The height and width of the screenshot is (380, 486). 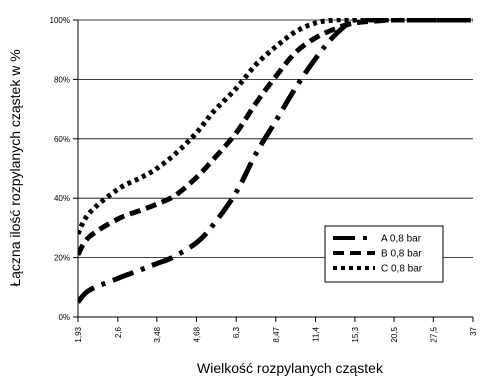 What do you see at coordinates (62, 258) in the screenshot?
I see `y-tick-label: 20%` at bounding box center [62, 258].